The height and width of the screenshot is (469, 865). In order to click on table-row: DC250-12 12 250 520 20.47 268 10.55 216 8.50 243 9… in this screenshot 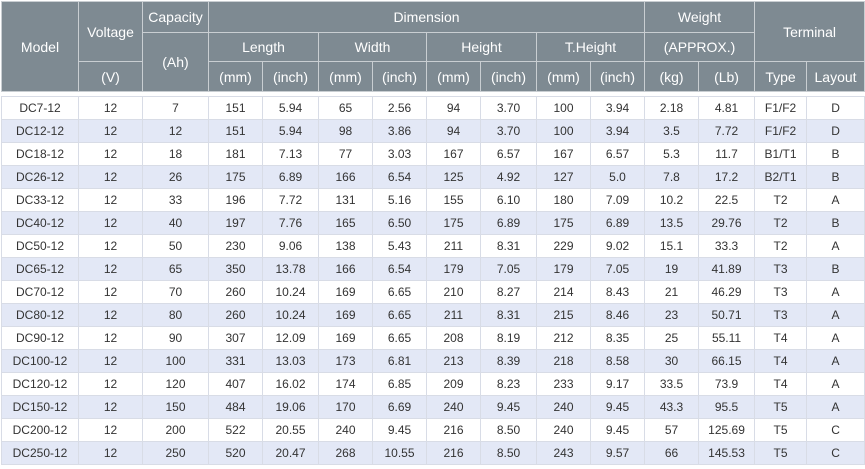, I will do `click(433, 453)`.